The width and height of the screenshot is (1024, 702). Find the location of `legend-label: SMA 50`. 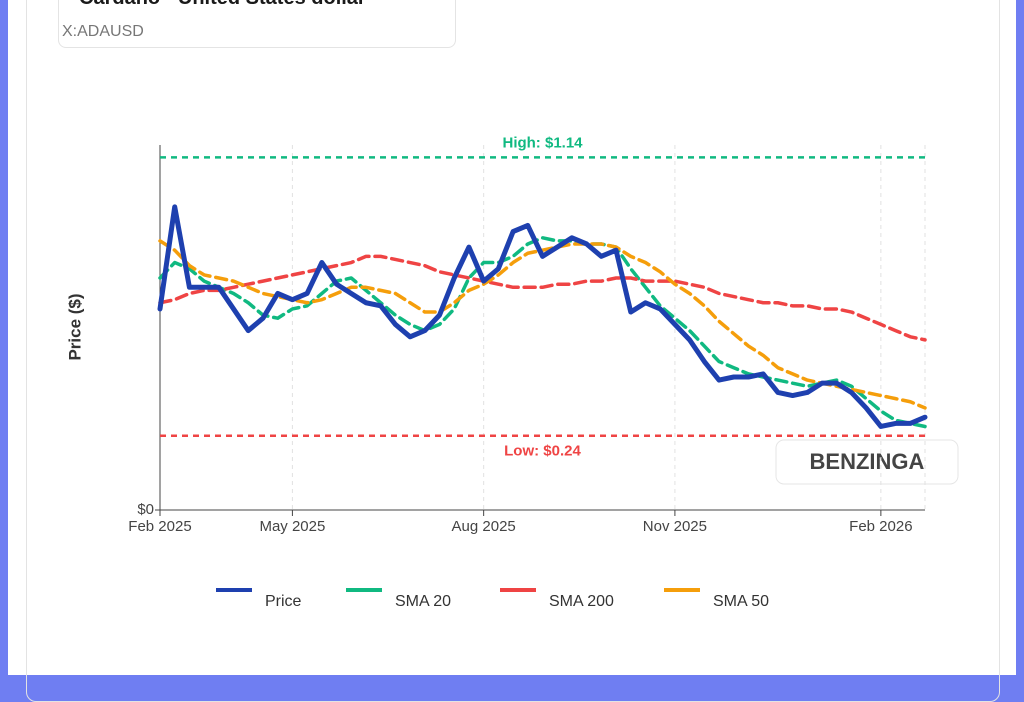

legend-label: SMA 50 is located at coordinates (741, 601).